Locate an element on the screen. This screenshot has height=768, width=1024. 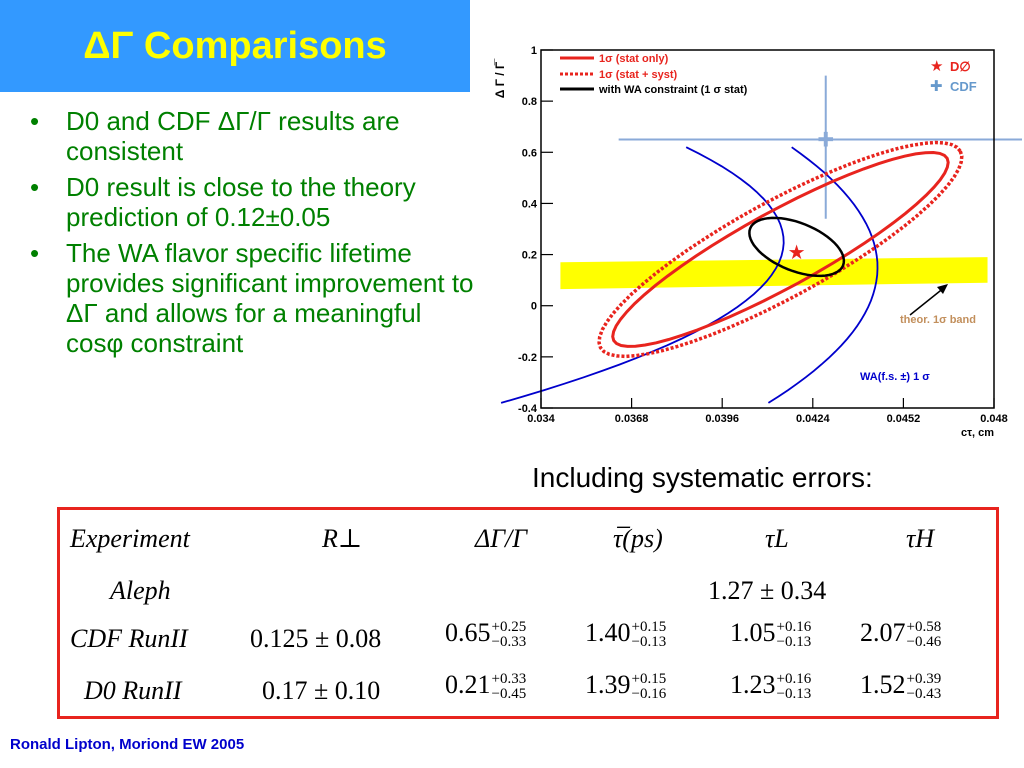
wa-curve-outer is located at coordinates (823, 275).